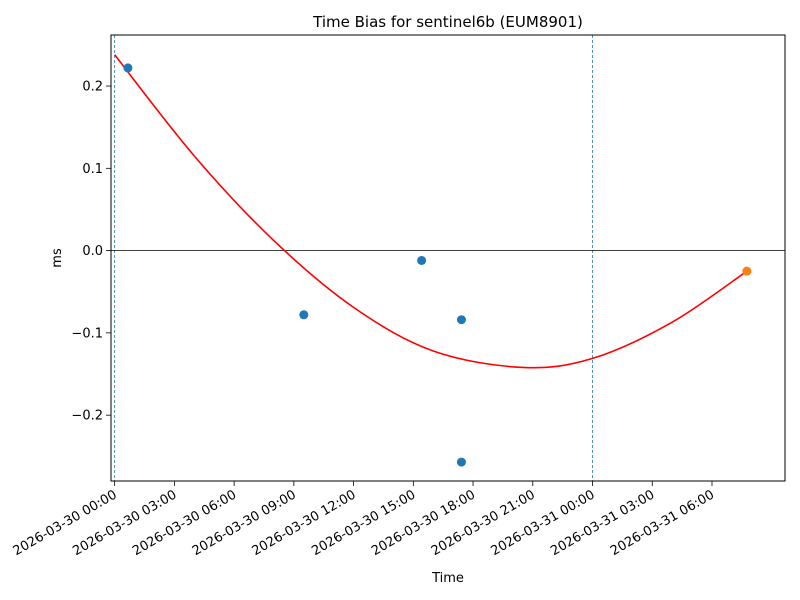 The height and width of the screenshot is (600, 800). I want to click on x-axis-title: Time, so click(447, 578).